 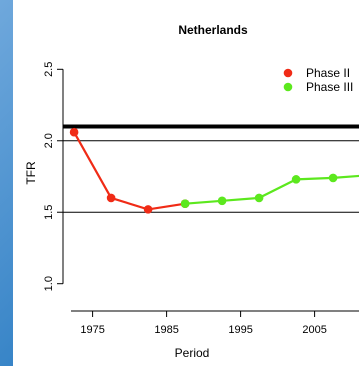 I want to click on y-axis-label: TFR, so click(x=31, y=173).